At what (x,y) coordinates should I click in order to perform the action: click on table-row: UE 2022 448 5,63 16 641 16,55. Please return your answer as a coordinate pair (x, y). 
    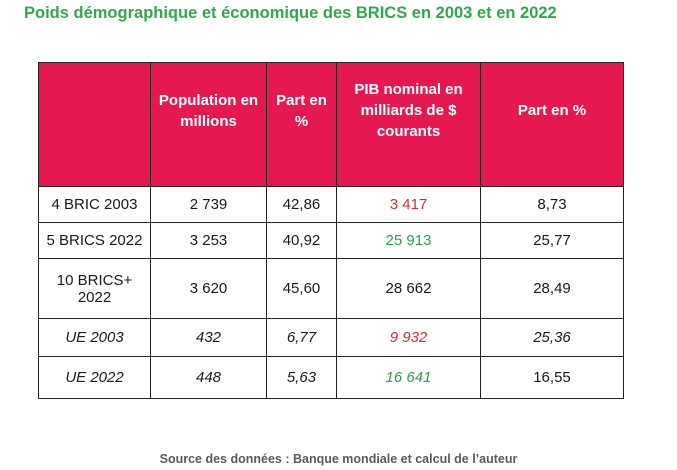
    Looking at the image, I should click on (331, 377).